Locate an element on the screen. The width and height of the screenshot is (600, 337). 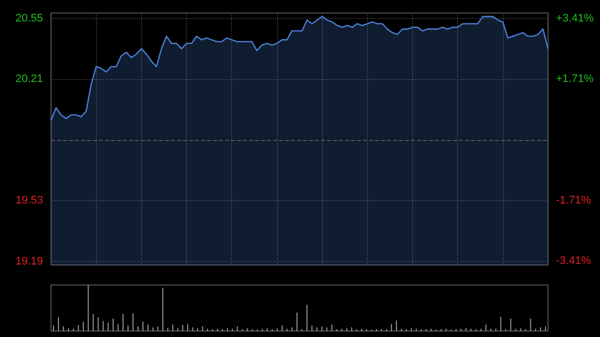
y-tick-label: 19.53 is located at coordinates (29, 200).